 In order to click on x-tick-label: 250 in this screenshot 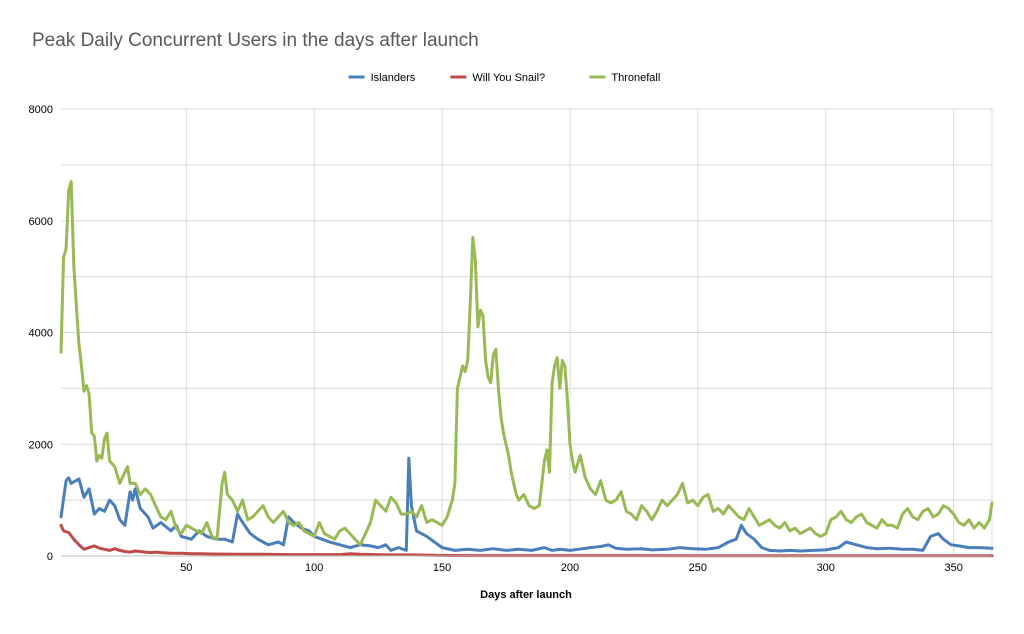, I will do `click(698, 568)`.